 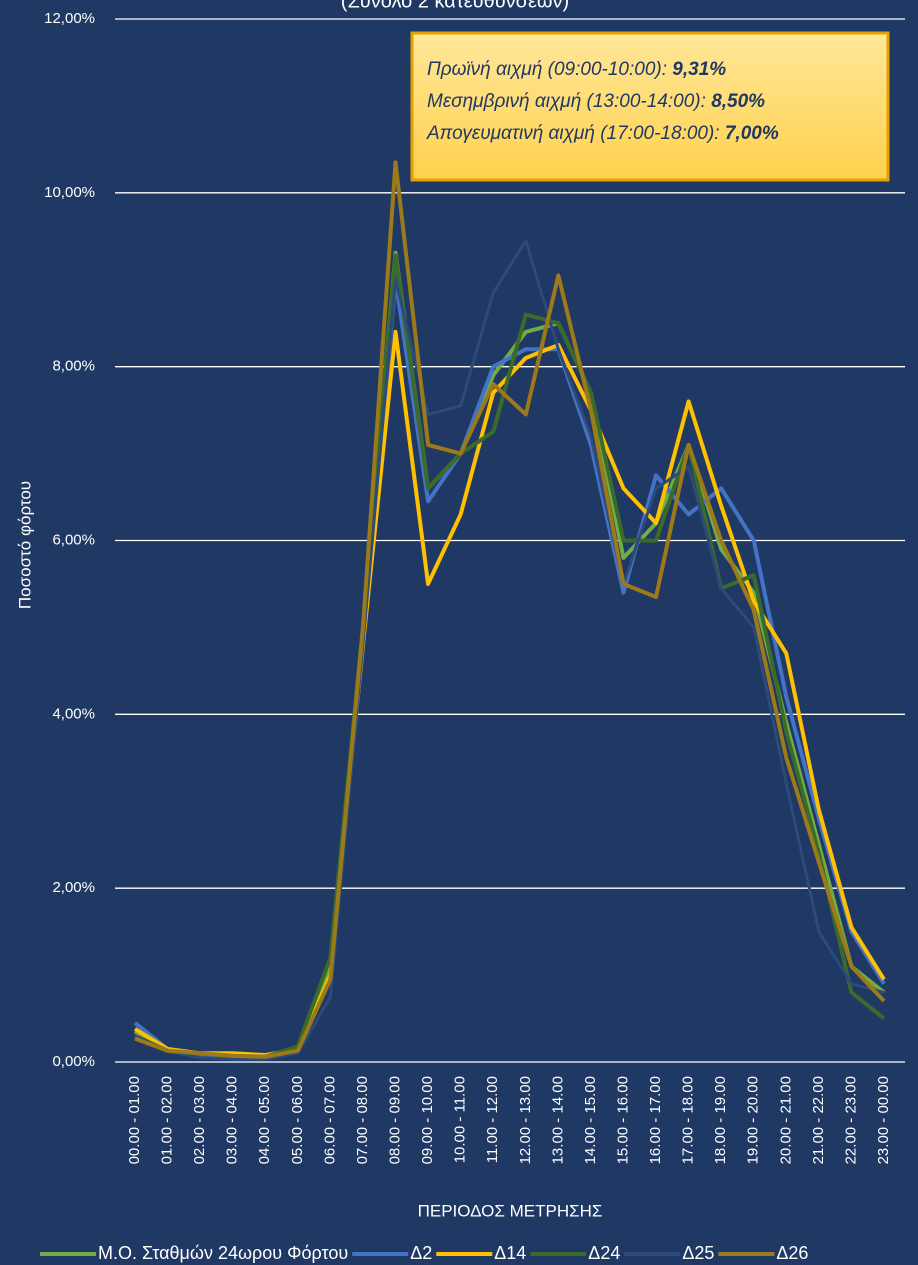 What do you see at coordinates (510, 1210) in the screenshot?
I see `x-axis-title: ΠΕΡΙΟΔΟΣ ΜΕΤΡΗΣΗΣ` at bounding box center [510, 1210].